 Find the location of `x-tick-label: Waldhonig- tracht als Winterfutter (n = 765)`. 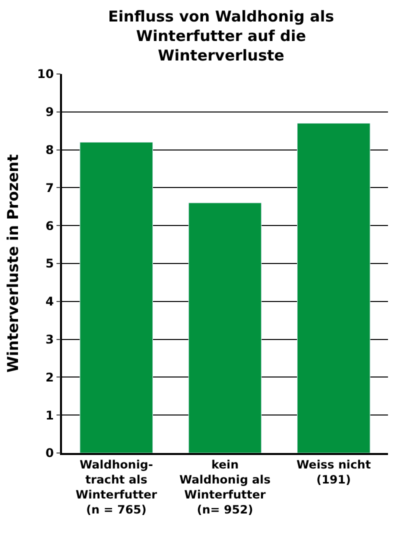

x-tick-label: Waldhonig- tracht als Winterfutter (n = 765) is located at coordinates (117, 487).